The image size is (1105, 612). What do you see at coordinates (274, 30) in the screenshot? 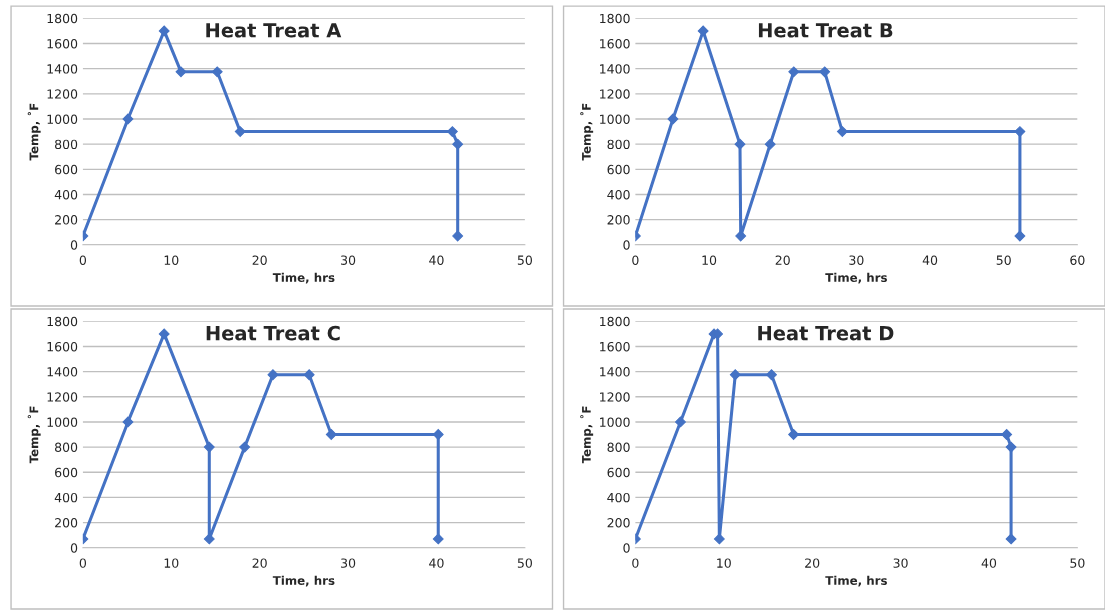
I see `chart-title: Heat Treat A` at bounding box center [274, 30].